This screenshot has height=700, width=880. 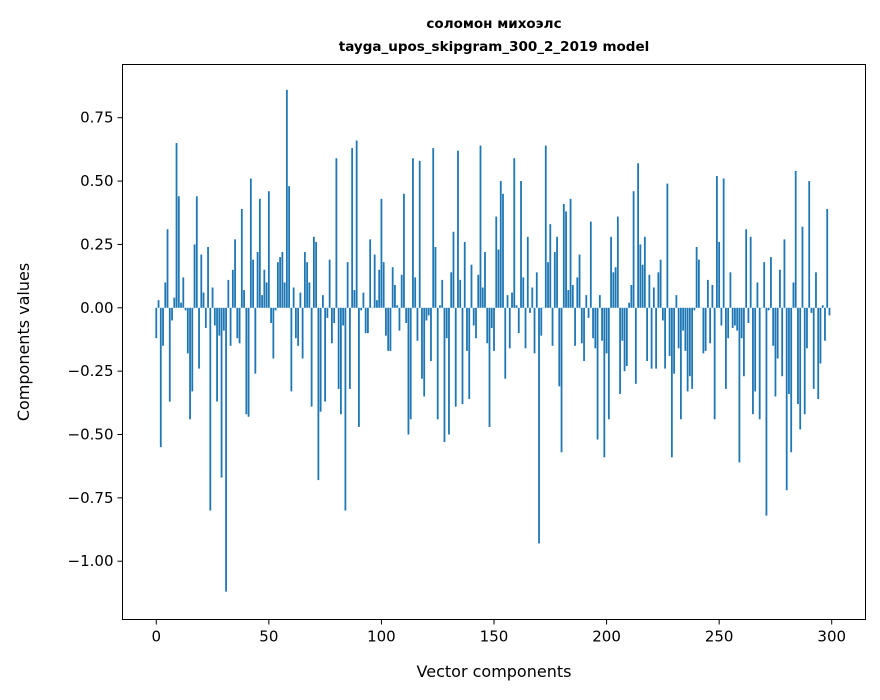 I want to click on y-tick-label: 0.50, so click(x=96, y=181).